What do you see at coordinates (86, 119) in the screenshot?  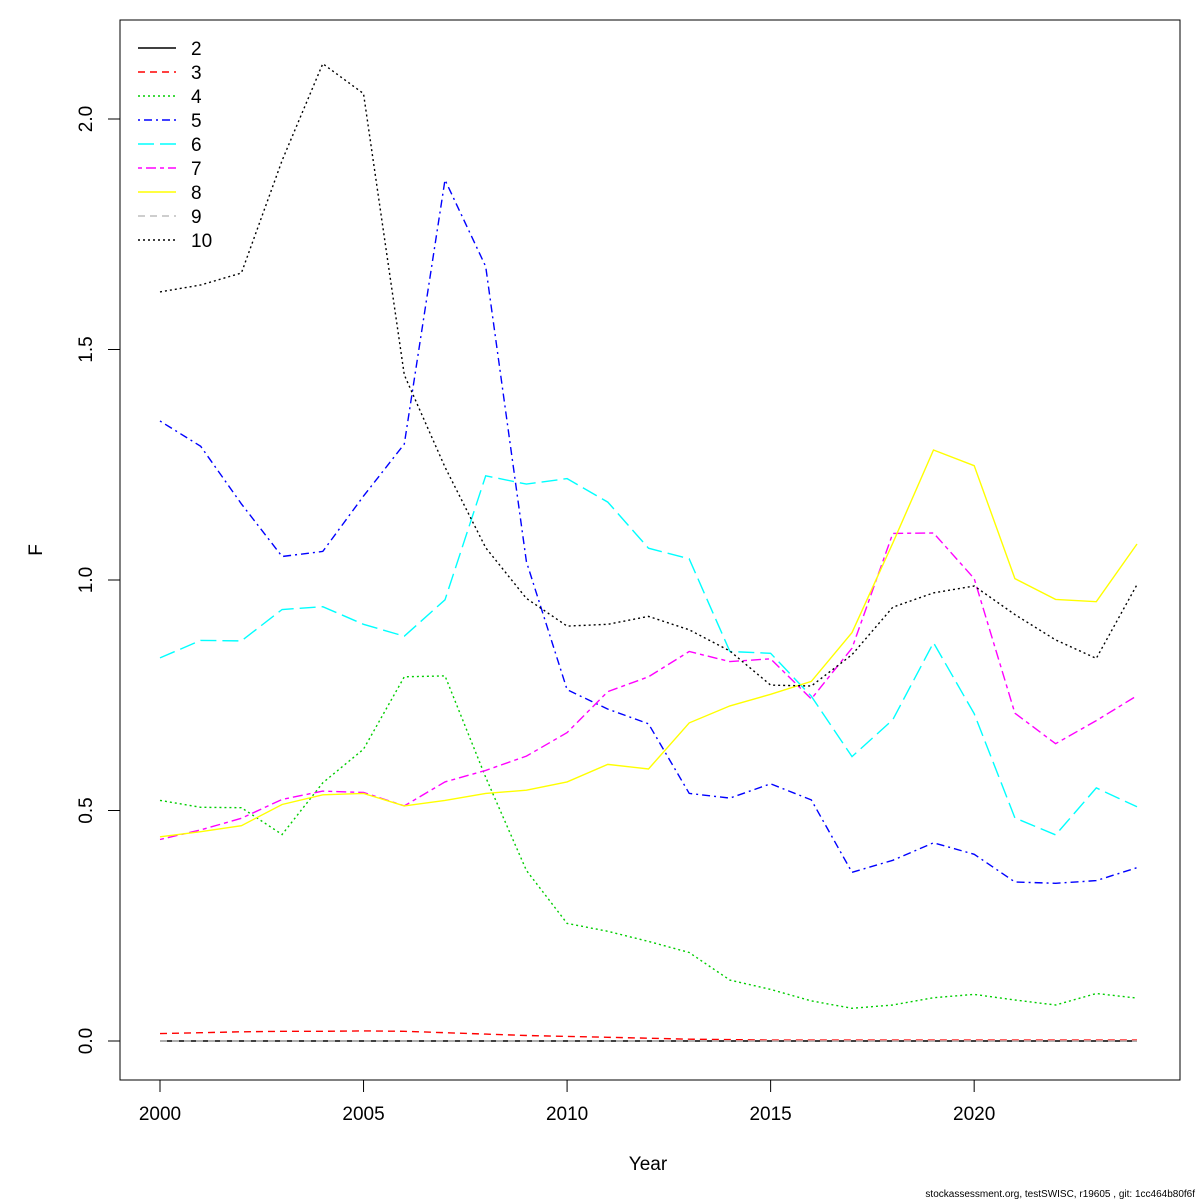 I see `y-tick-label: 2.0` at bounding box center [86, 119].